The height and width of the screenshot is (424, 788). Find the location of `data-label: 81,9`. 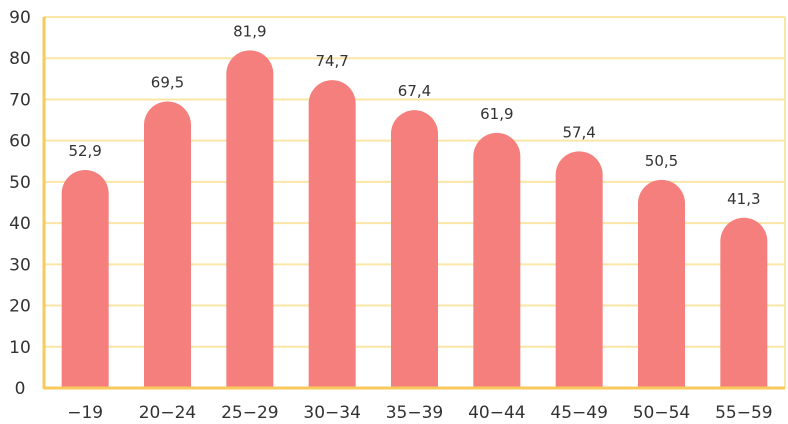

data-label: 81,9 is located at coordinates (249, 31).